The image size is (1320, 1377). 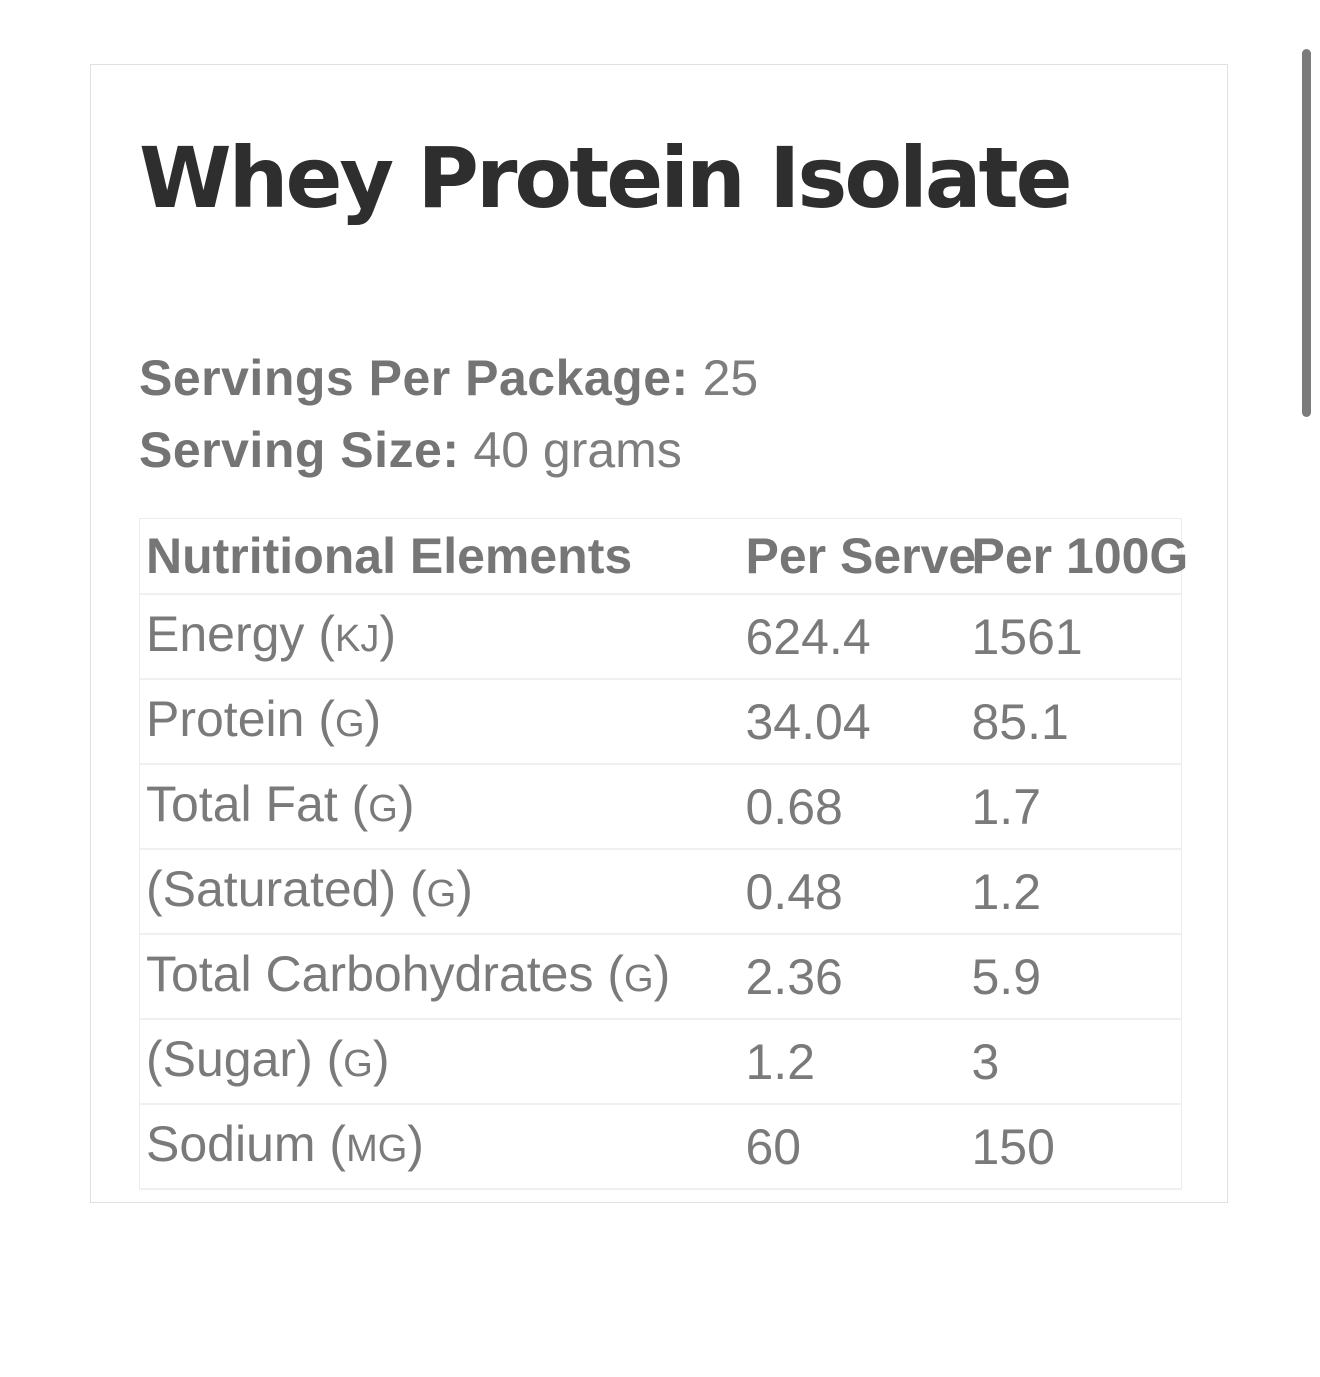 I want to click on table-row: Total Fat (G) 0.68 1.7, so click(x=660, y=807).